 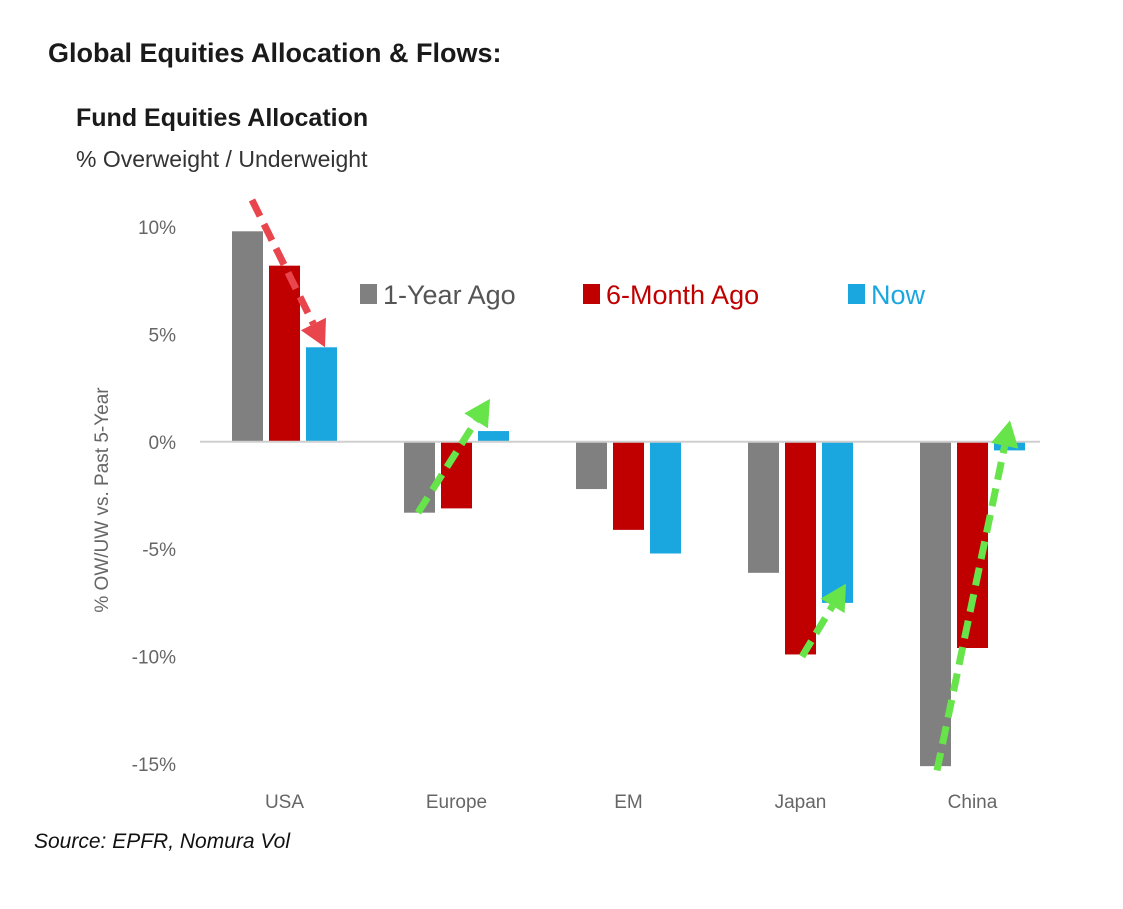 I want to click on bar-japan-now, so click(x=837, y=522).